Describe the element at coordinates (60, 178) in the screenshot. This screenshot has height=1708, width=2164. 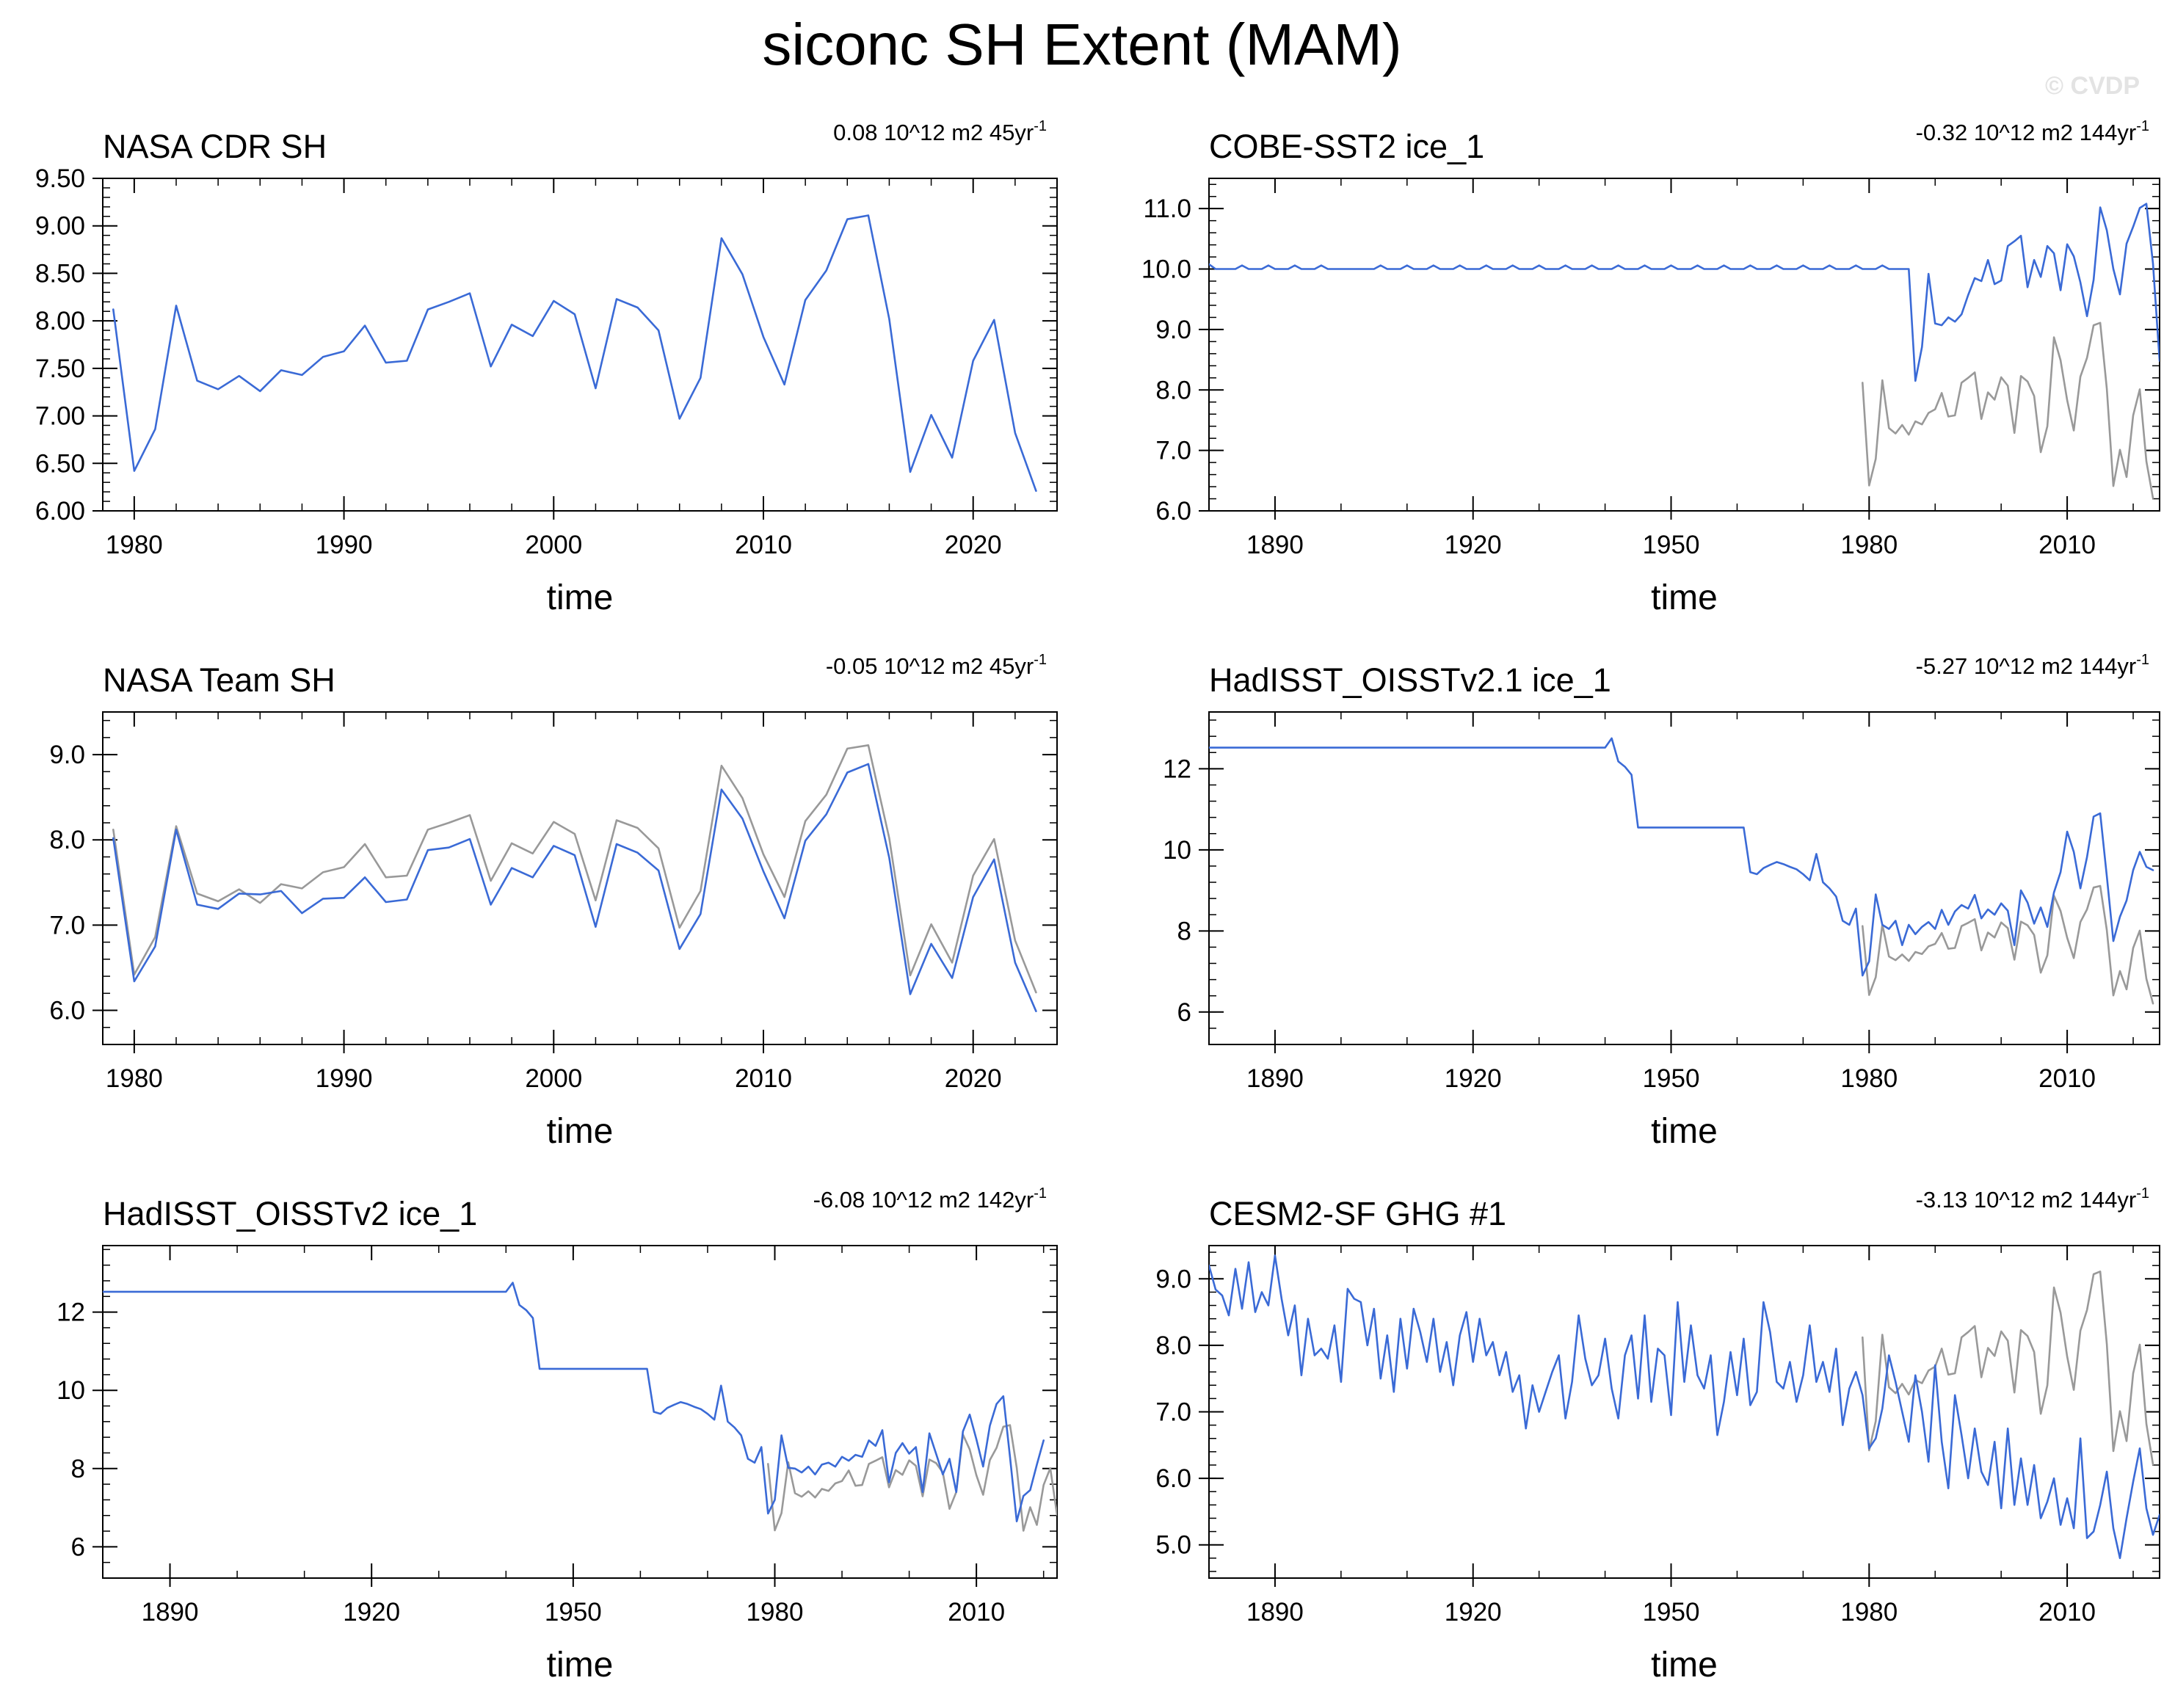
I see `y-tick-label: 9.50` at that location.